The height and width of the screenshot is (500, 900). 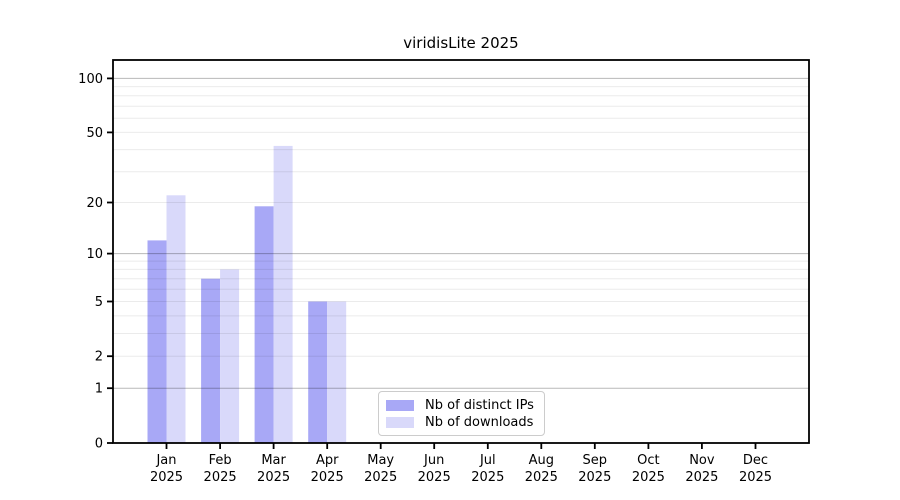 I want to click on legend-label-downloads: Nb of downloads, so click(x=479, y=422).